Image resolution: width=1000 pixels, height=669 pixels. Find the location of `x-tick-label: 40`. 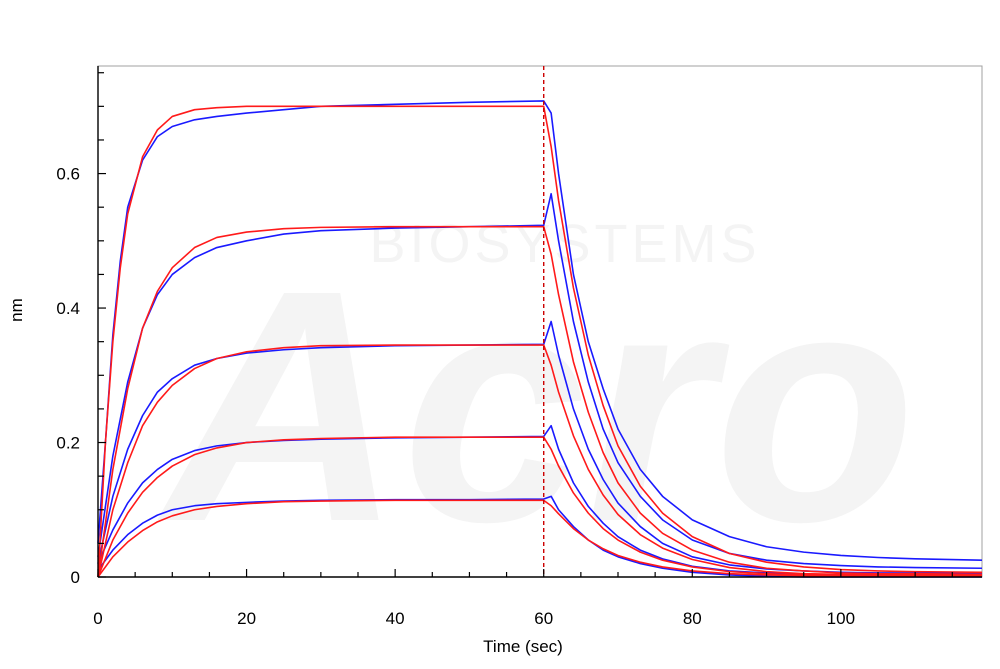

x-tick-label: 40 is located at coordinates (395, 618).